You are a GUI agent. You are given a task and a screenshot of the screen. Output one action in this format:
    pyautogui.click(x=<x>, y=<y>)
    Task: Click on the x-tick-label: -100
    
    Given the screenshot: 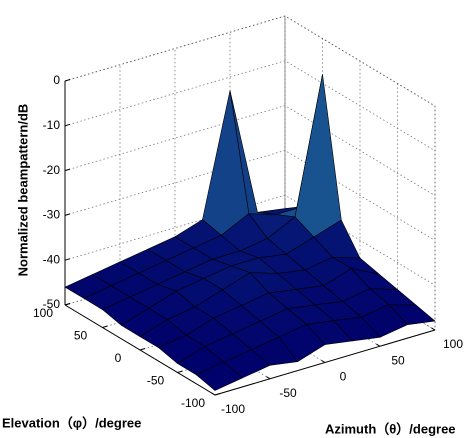 What is the action you would take?
    pyautogui.click(x=233, y=409)
    